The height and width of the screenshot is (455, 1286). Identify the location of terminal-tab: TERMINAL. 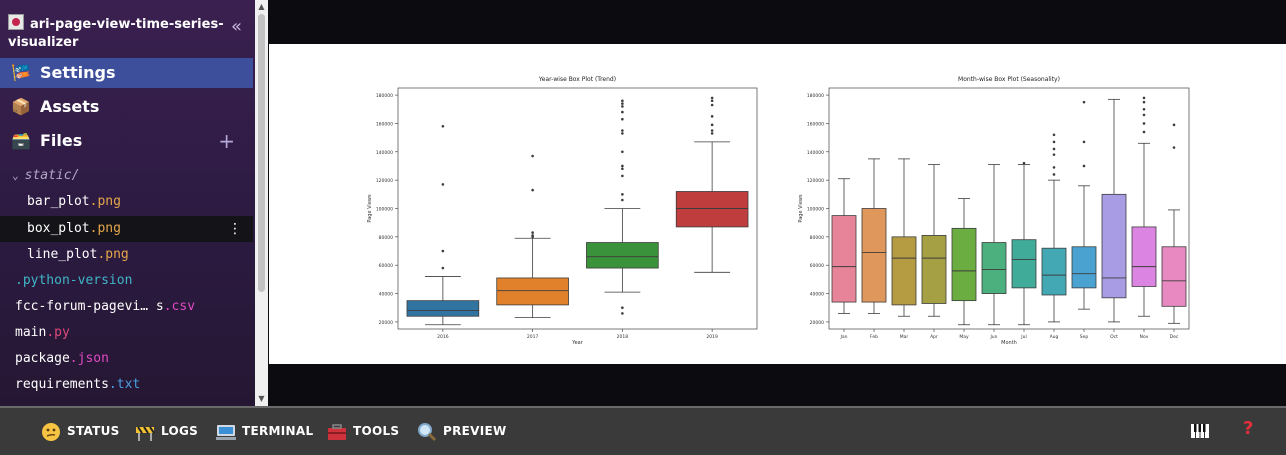
(264, 431).